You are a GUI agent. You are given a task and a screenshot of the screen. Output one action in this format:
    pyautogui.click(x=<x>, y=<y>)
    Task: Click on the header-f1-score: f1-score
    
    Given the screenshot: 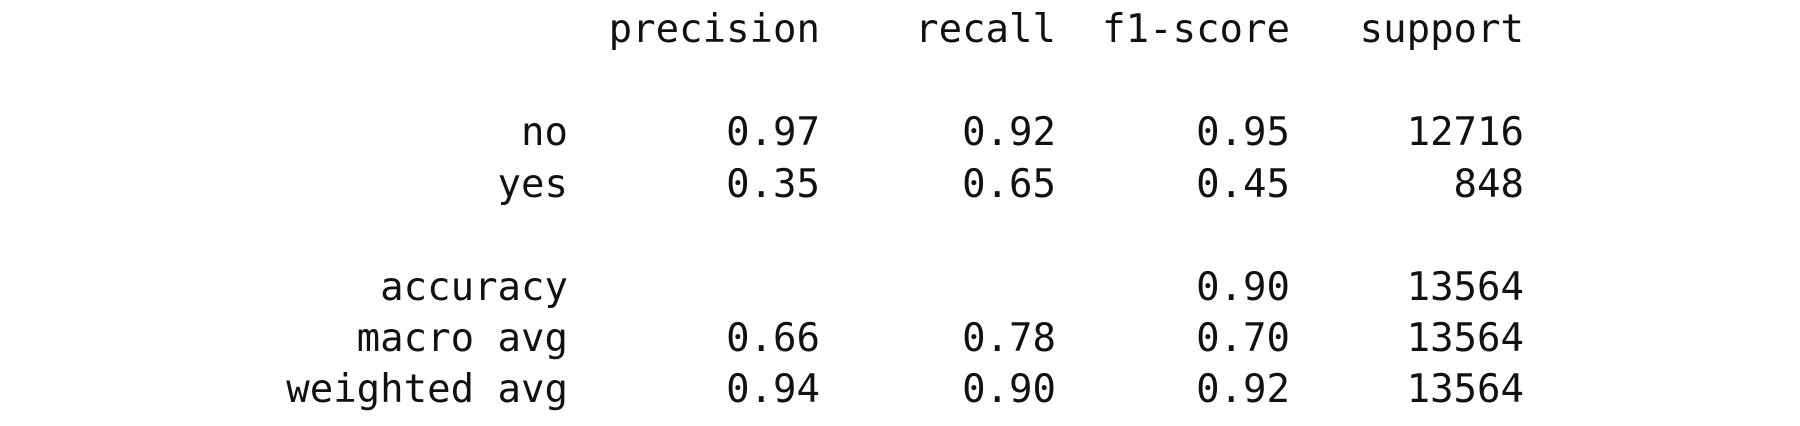 What is the action you would take?
    pyautogui.click(x=1196, y=29)
    